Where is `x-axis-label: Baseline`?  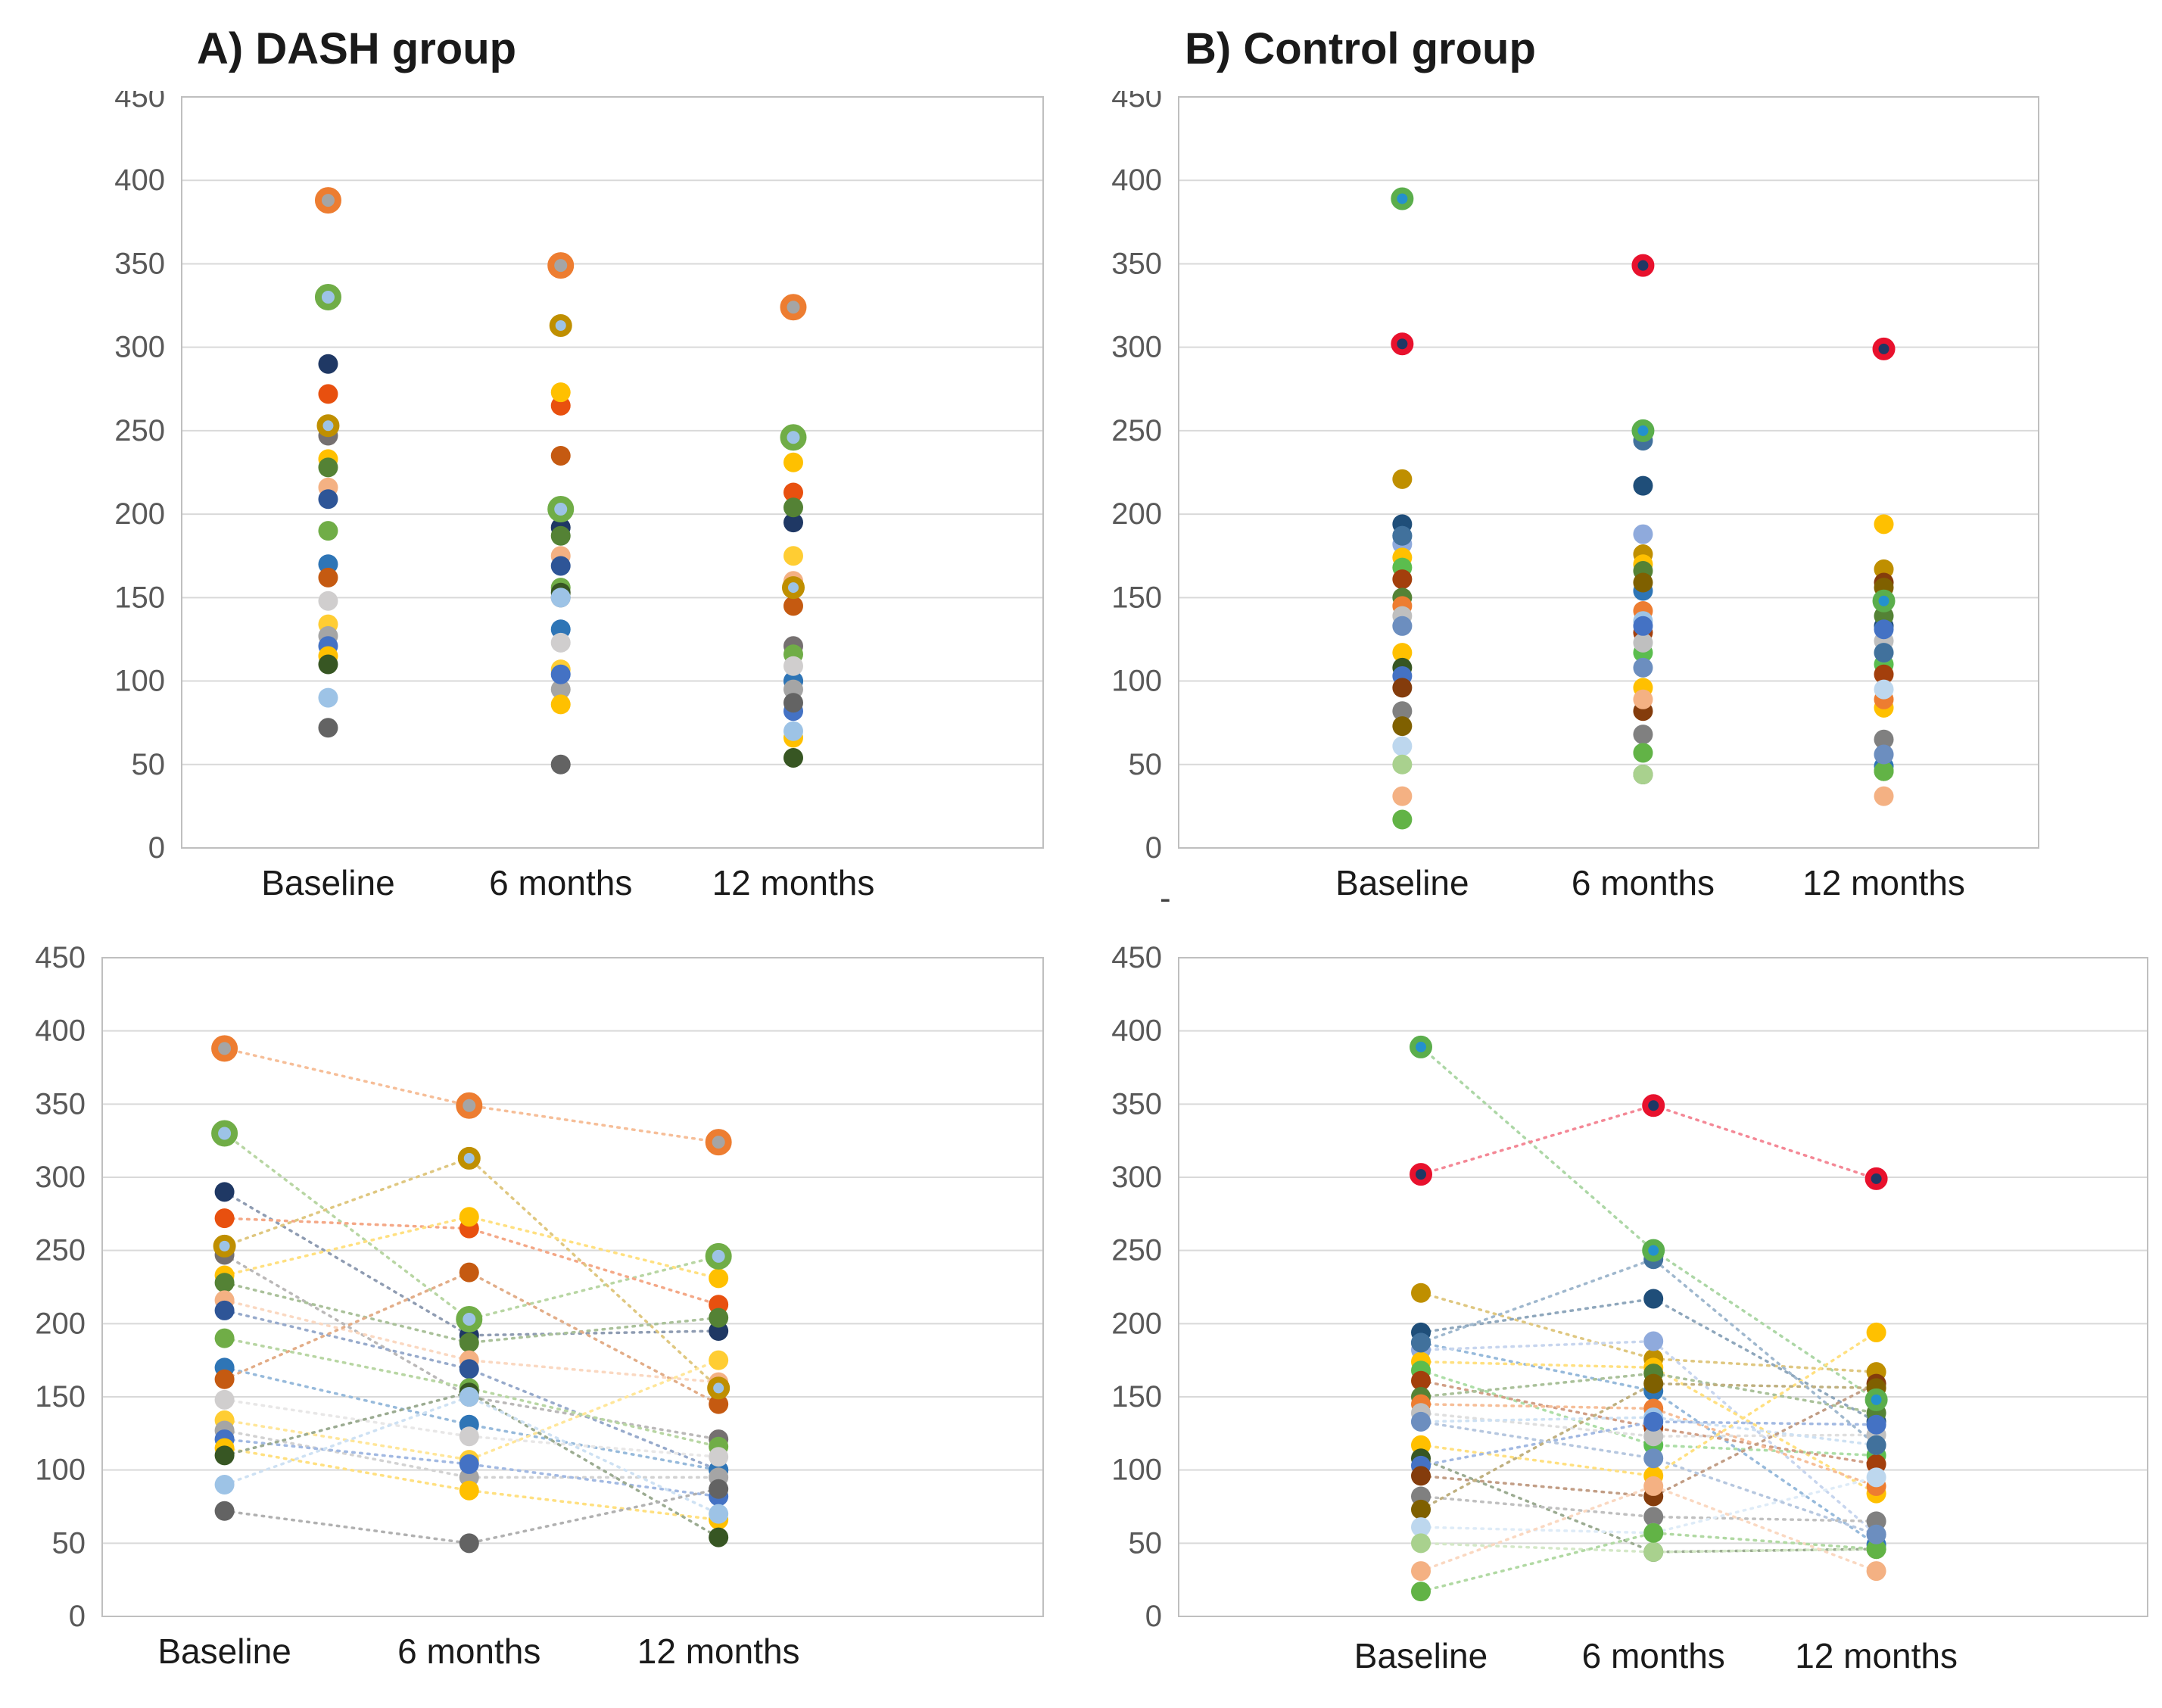 x-axis-label: Baseline is located at coordinates (1402, 882).